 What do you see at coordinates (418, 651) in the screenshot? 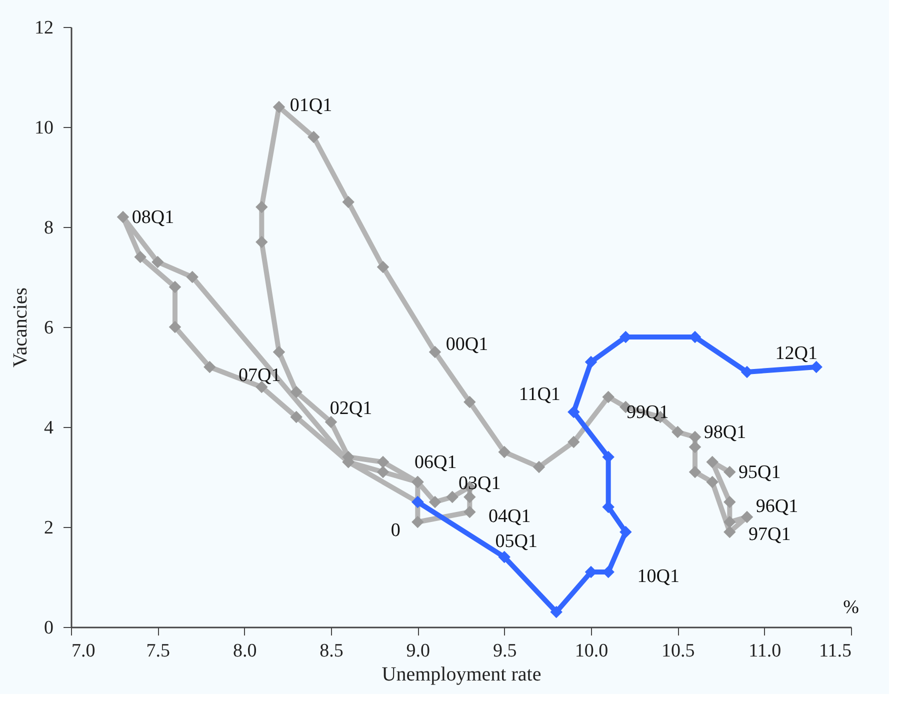
I see `x-tick-label: 9.0` at bounding box center [418, 651].